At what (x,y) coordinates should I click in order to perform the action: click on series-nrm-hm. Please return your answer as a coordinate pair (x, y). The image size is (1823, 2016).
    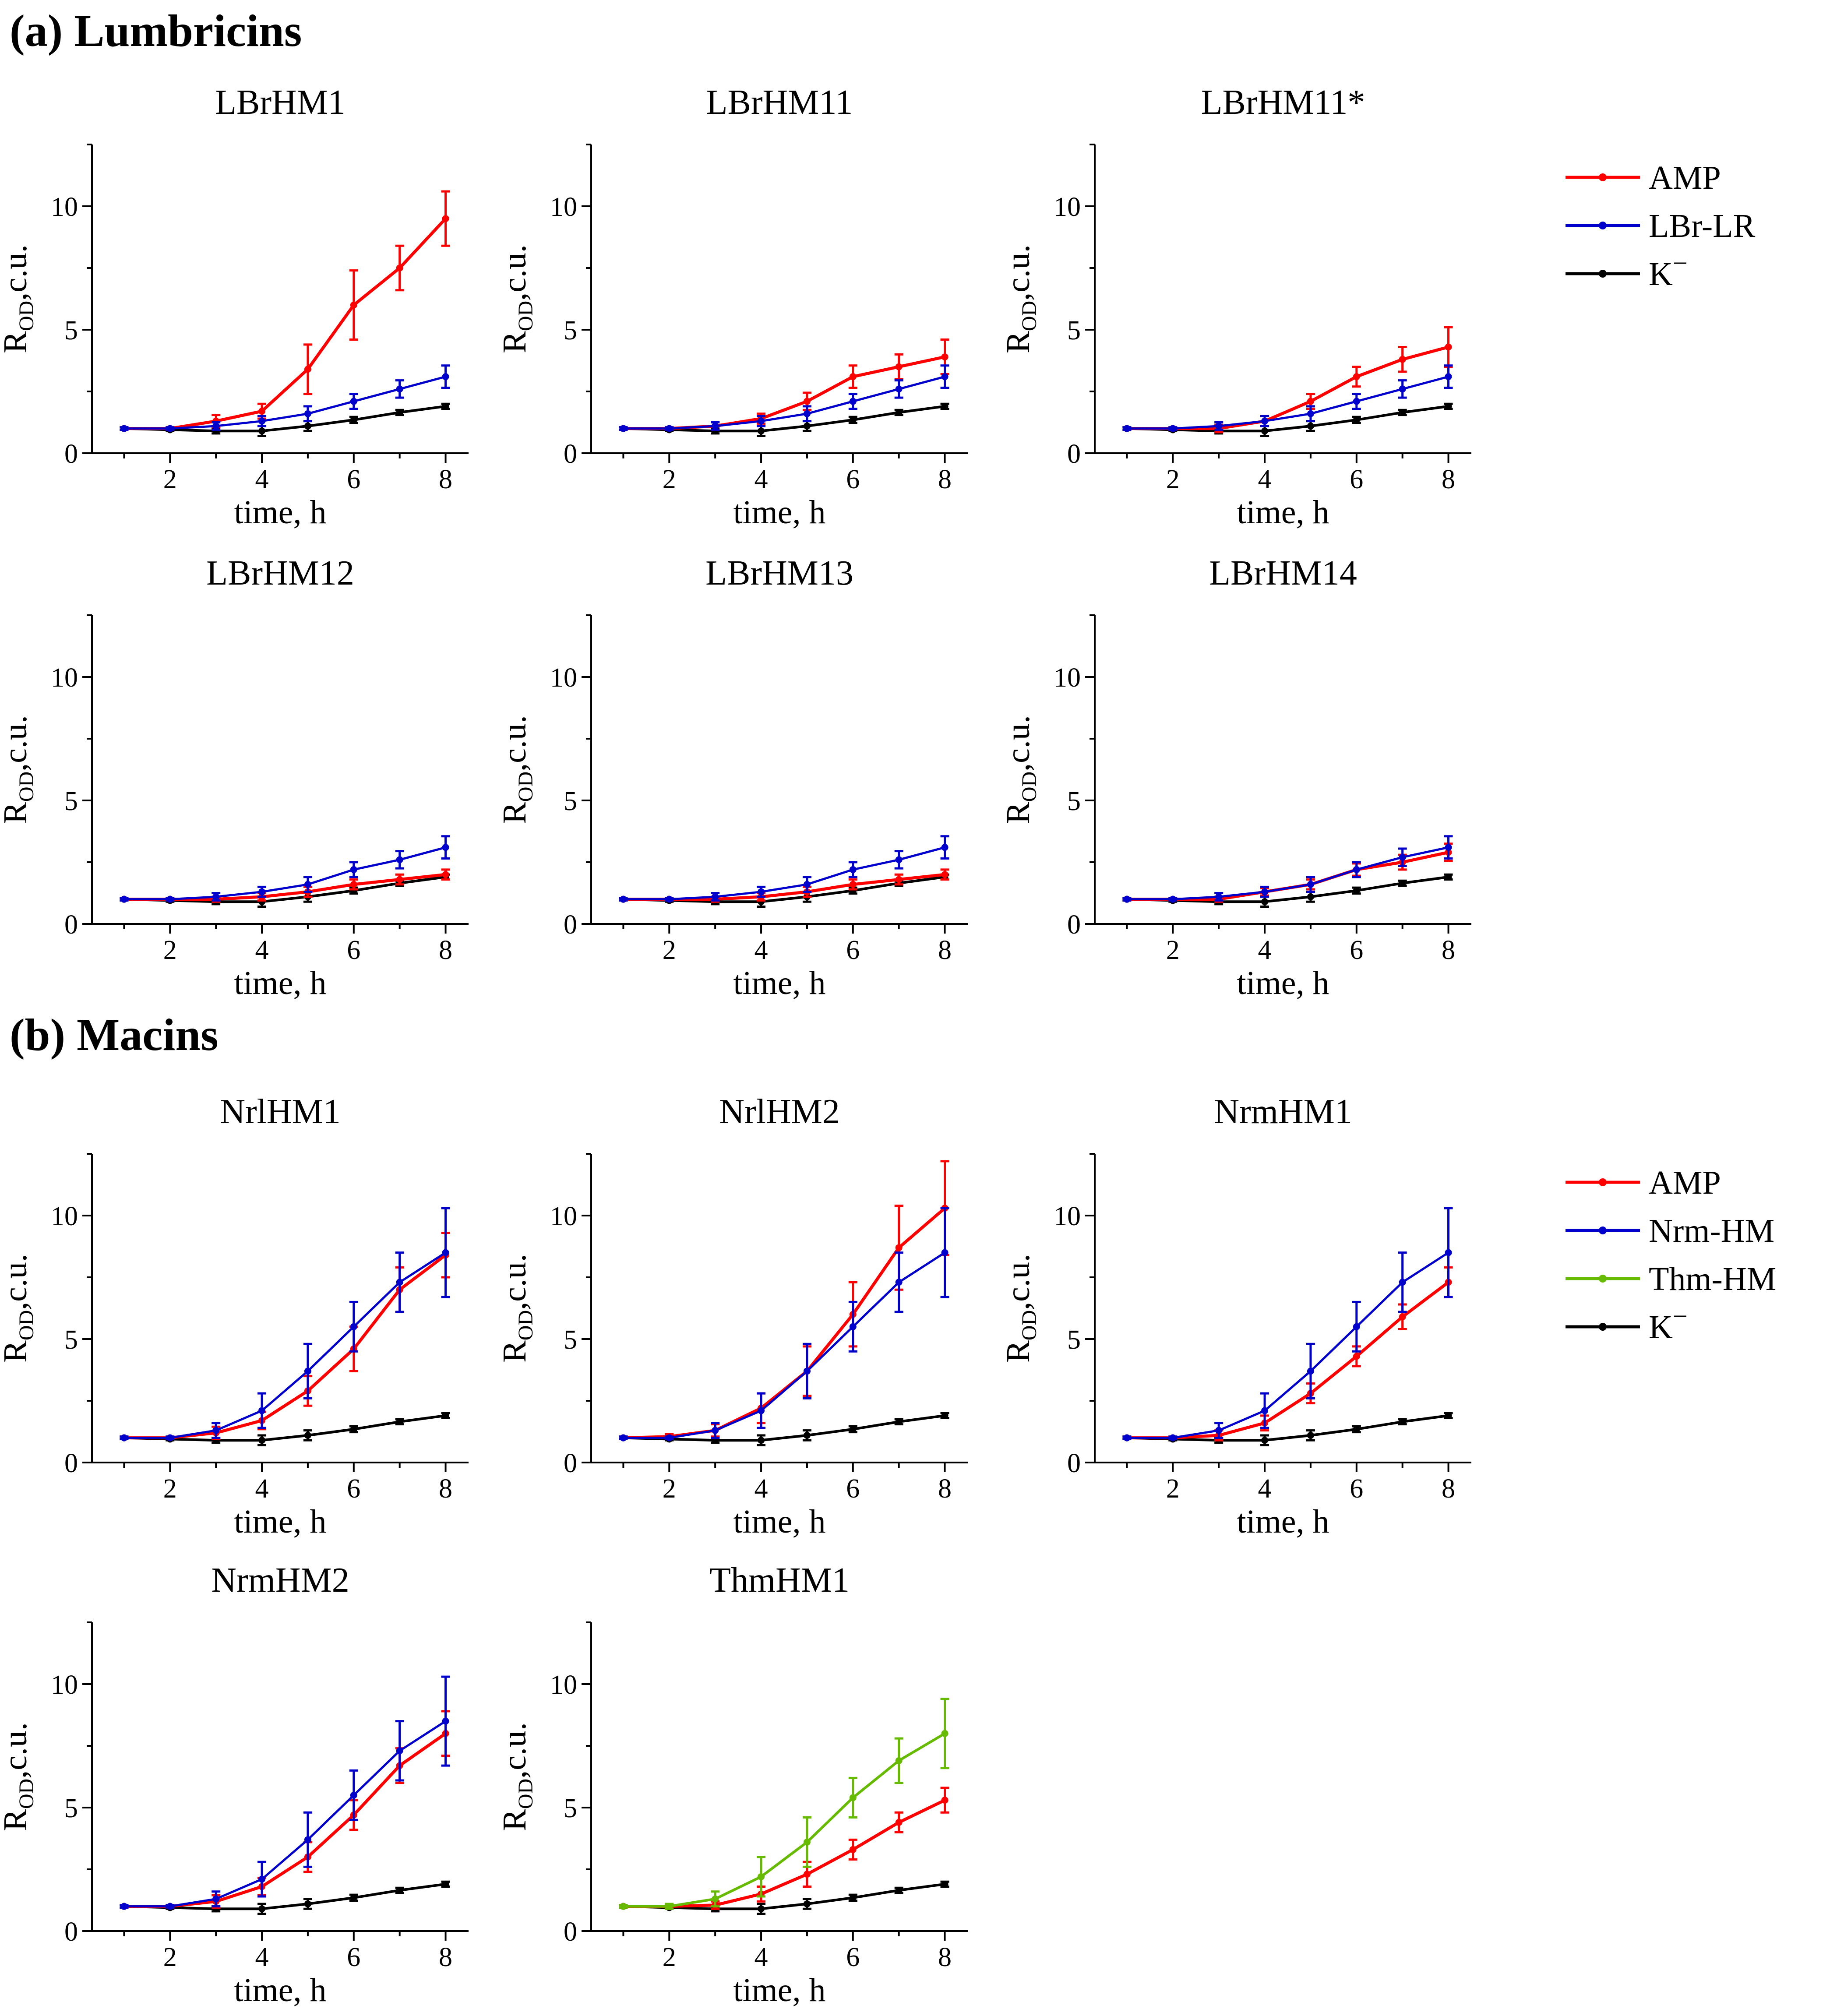
    Looking at the image, I should click on (784, 1324).